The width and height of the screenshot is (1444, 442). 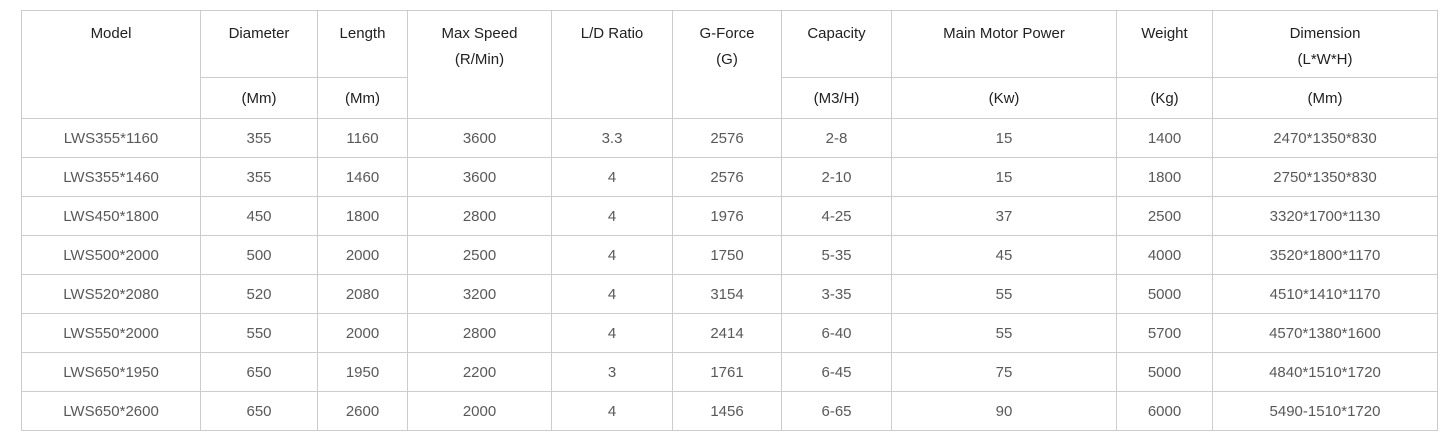 What do you see at coordinates (836, 255) in the screenshot?
I see `value-cell: 5-35` at bounding box center [836, 255].